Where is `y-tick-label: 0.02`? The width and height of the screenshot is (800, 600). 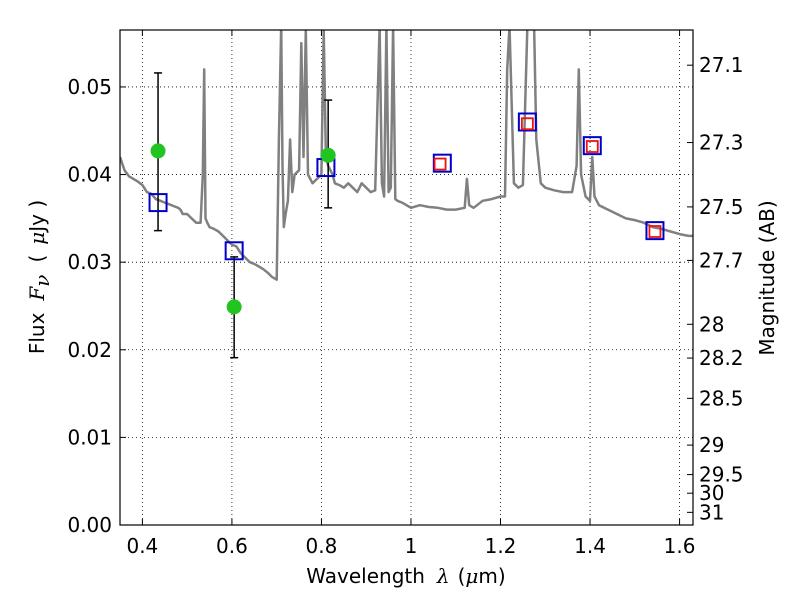
y-tick-label: 0.02 is located at coordinates (89, 350).